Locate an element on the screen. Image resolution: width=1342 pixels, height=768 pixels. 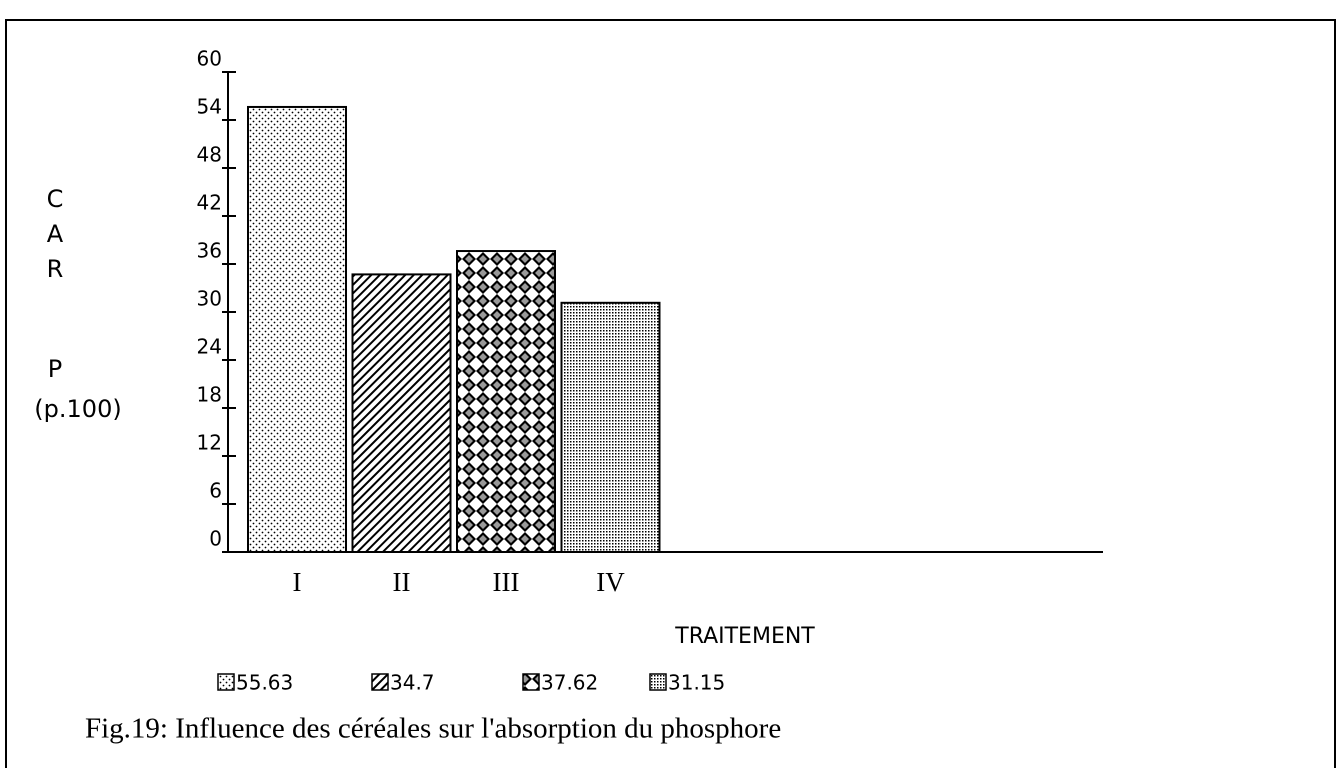
x-tick-label: I is located at coordinates (297, 582).